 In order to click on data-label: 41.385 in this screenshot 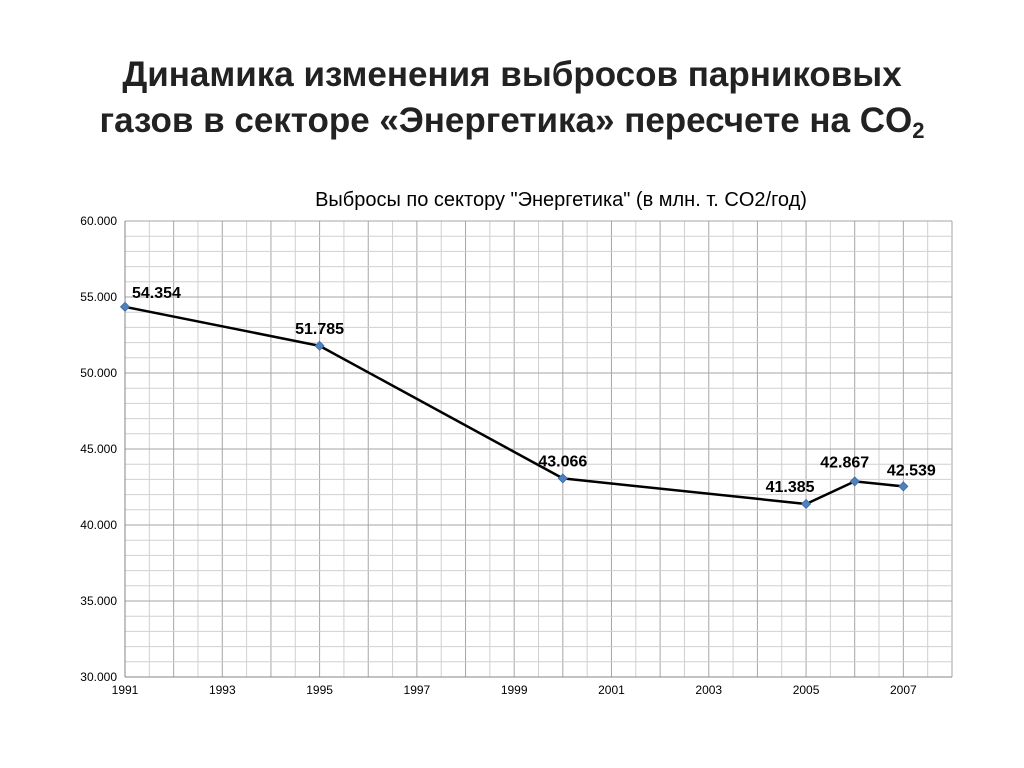, I will do `click(790, 487)`.